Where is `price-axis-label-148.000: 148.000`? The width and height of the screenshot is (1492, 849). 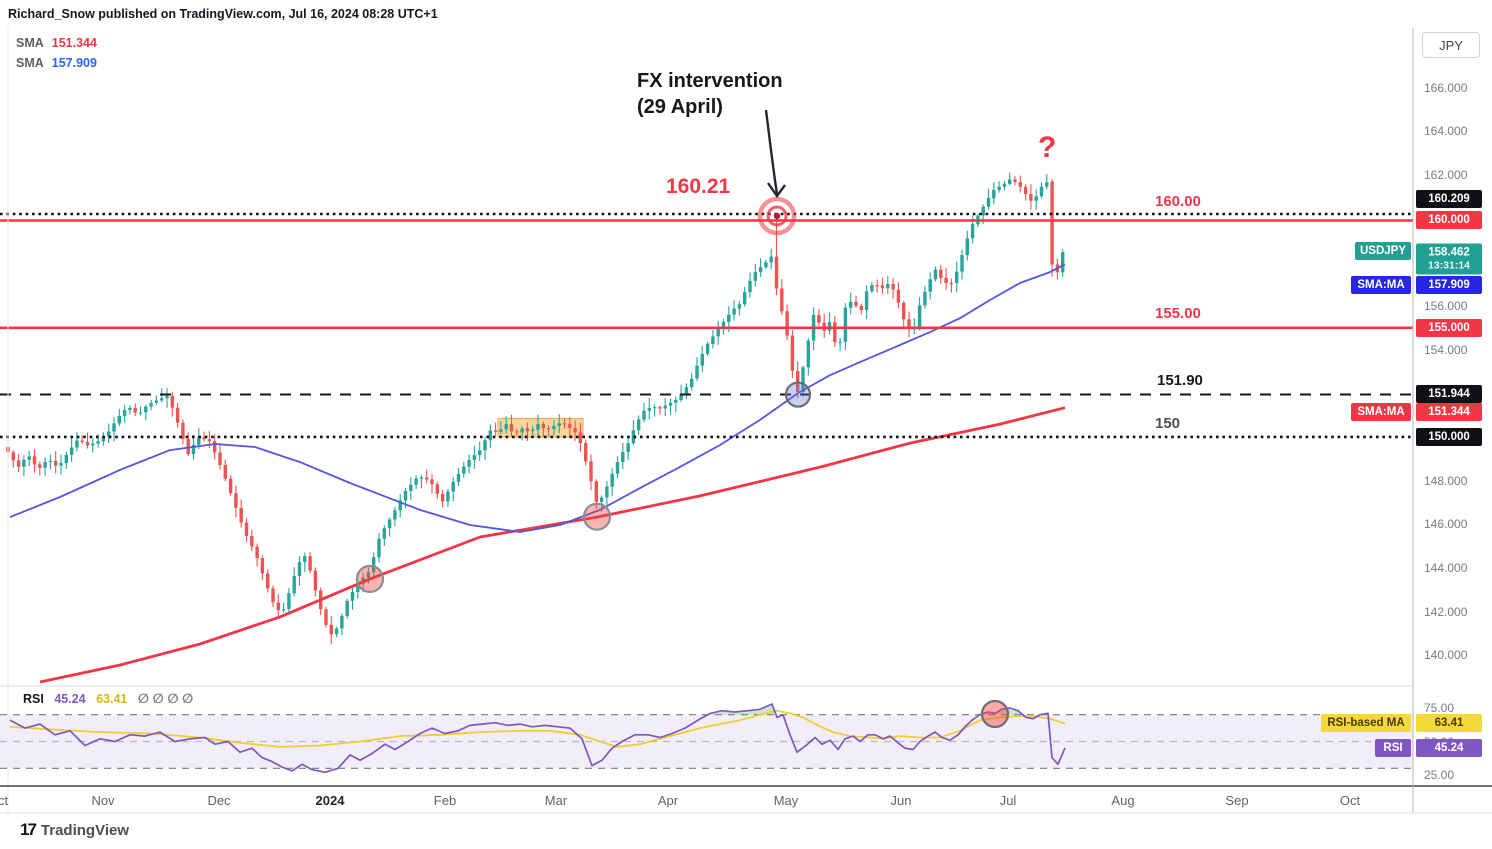 price-axis-label-148.000: 148.000 is located at coordinates (1446, 481).